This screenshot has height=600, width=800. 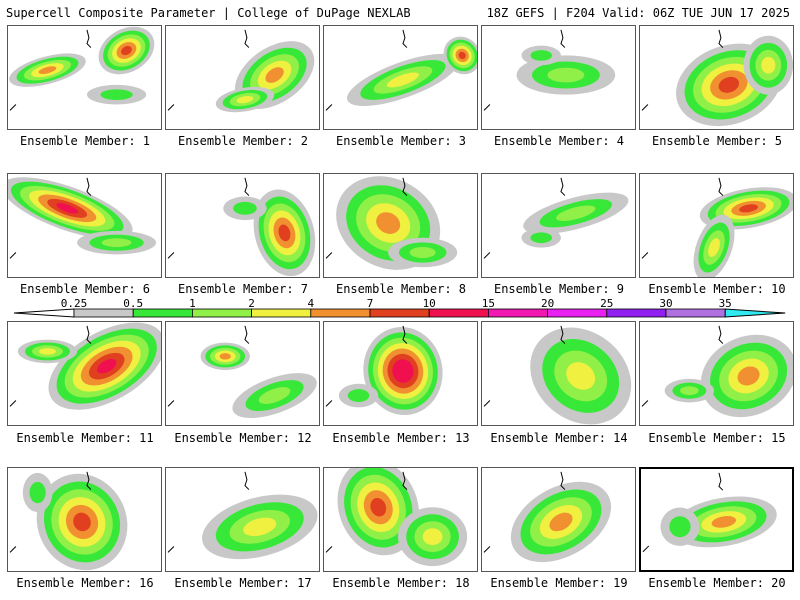 I want to click on legend-tick-label: 35, so click(x=725, y=303).